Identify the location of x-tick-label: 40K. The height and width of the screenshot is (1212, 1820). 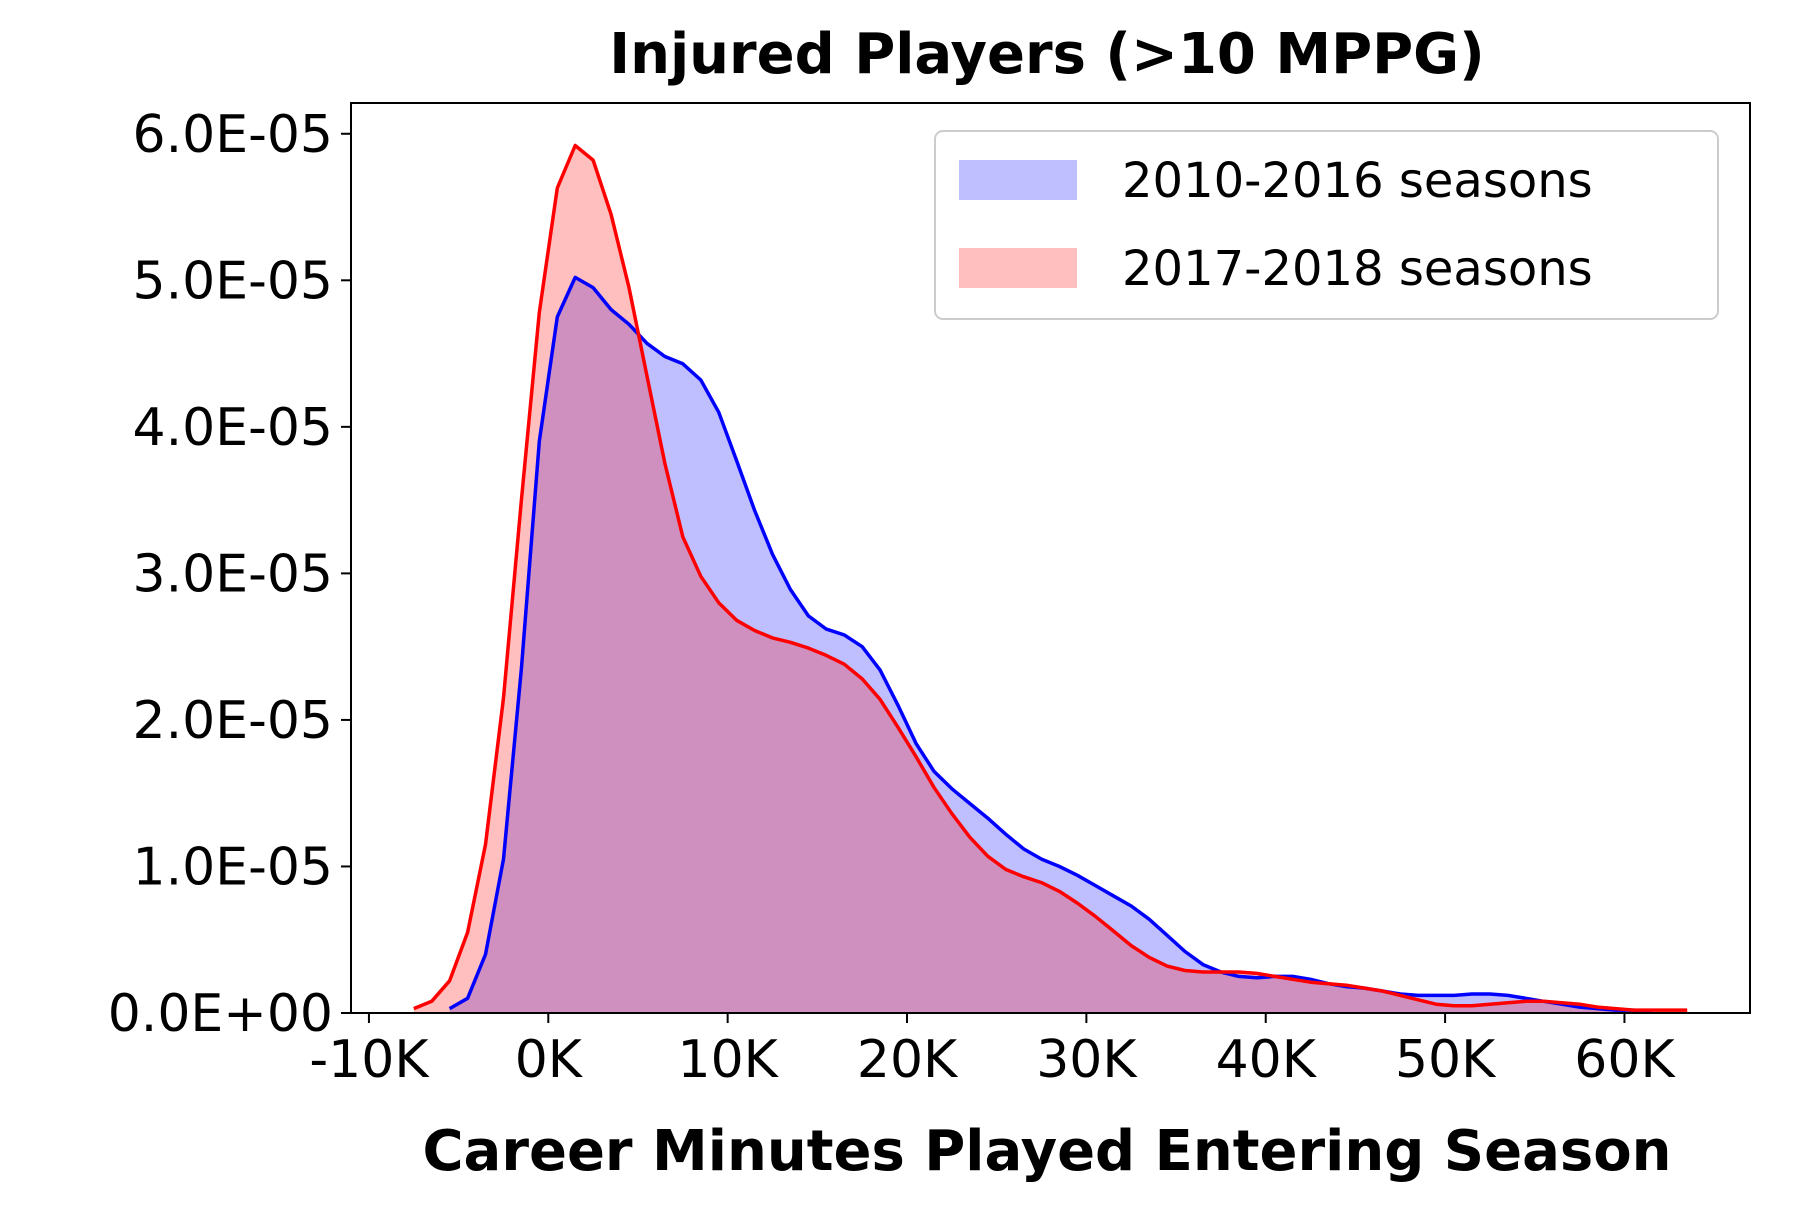
(1267, 1060).